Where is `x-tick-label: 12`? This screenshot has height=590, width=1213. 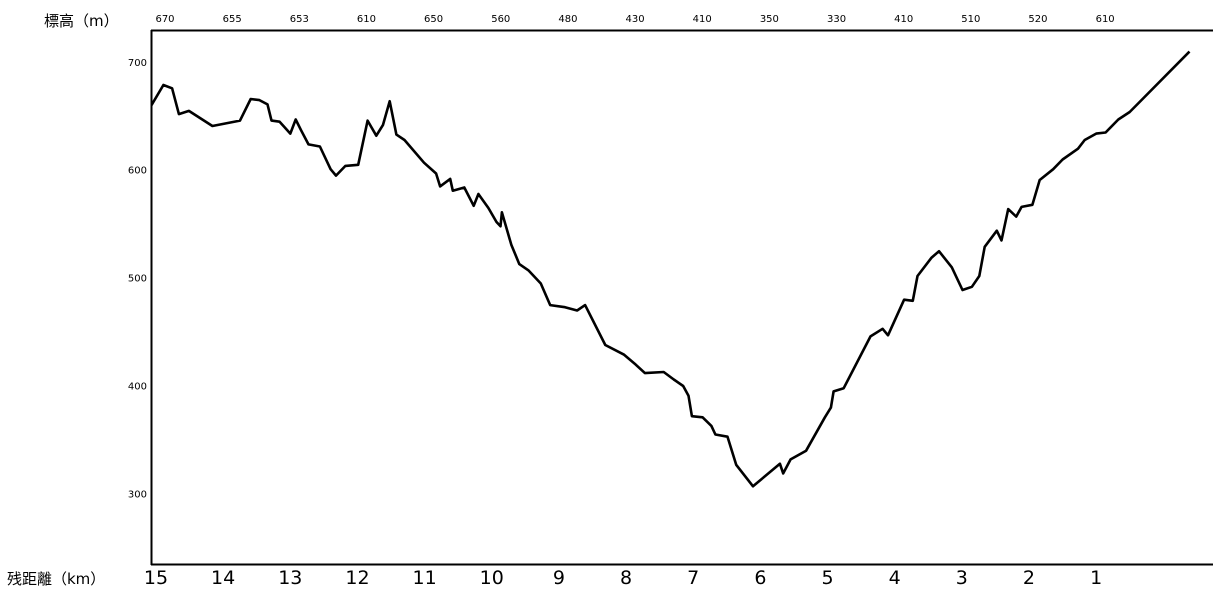 x-tick-label: 12 is located at coordinates (357, 578).